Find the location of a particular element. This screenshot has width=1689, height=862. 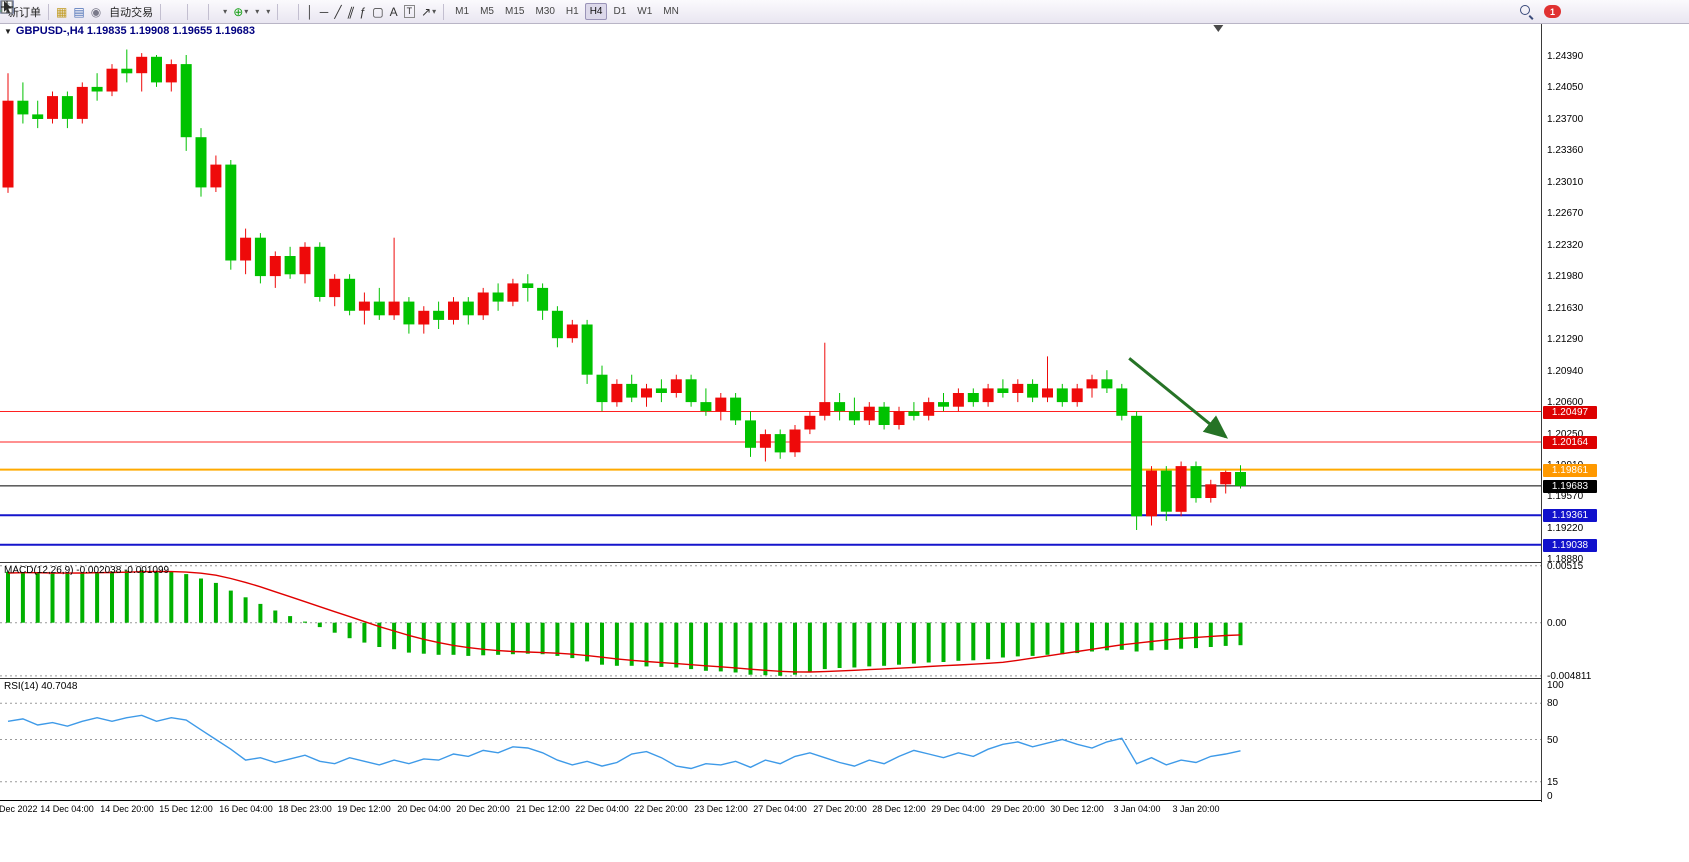

rsi-panel: RSI(14) 40.7048 is located at coordinates (770, 740).